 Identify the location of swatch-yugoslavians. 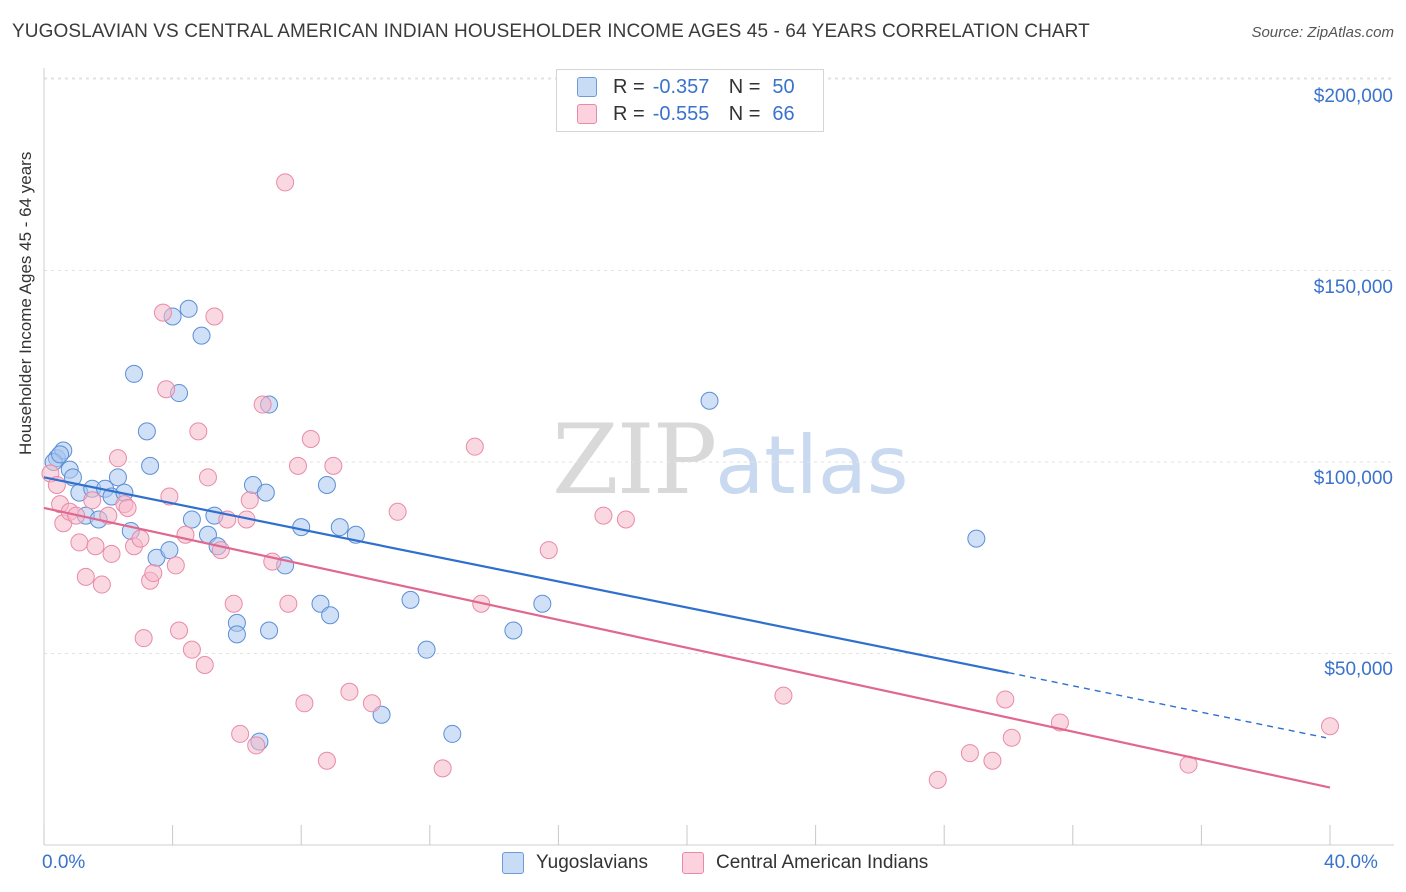
(587, 87).